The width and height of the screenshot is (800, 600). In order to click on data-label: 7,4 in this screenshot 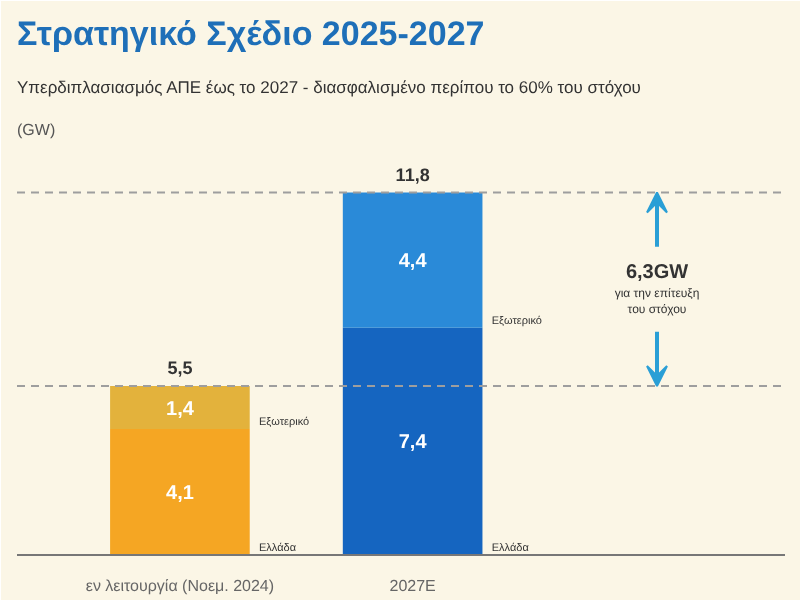, I will do `click(413, 443)`.